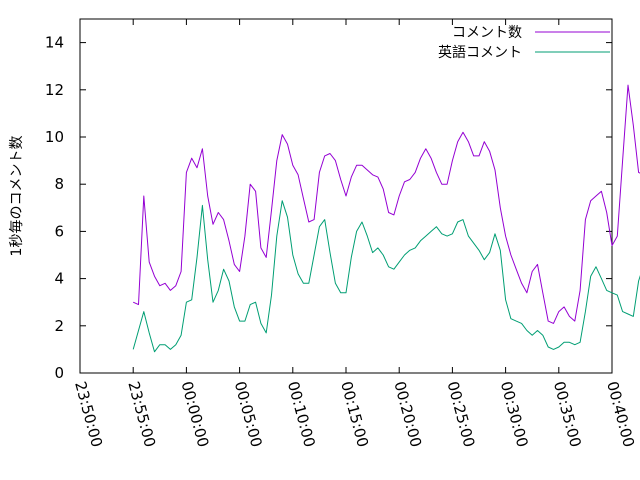 This screenshot has width=640, height=480. Describe the element at coordinates (59, 373) in the screenshot. I see `y-tick-label: 0` at that location.